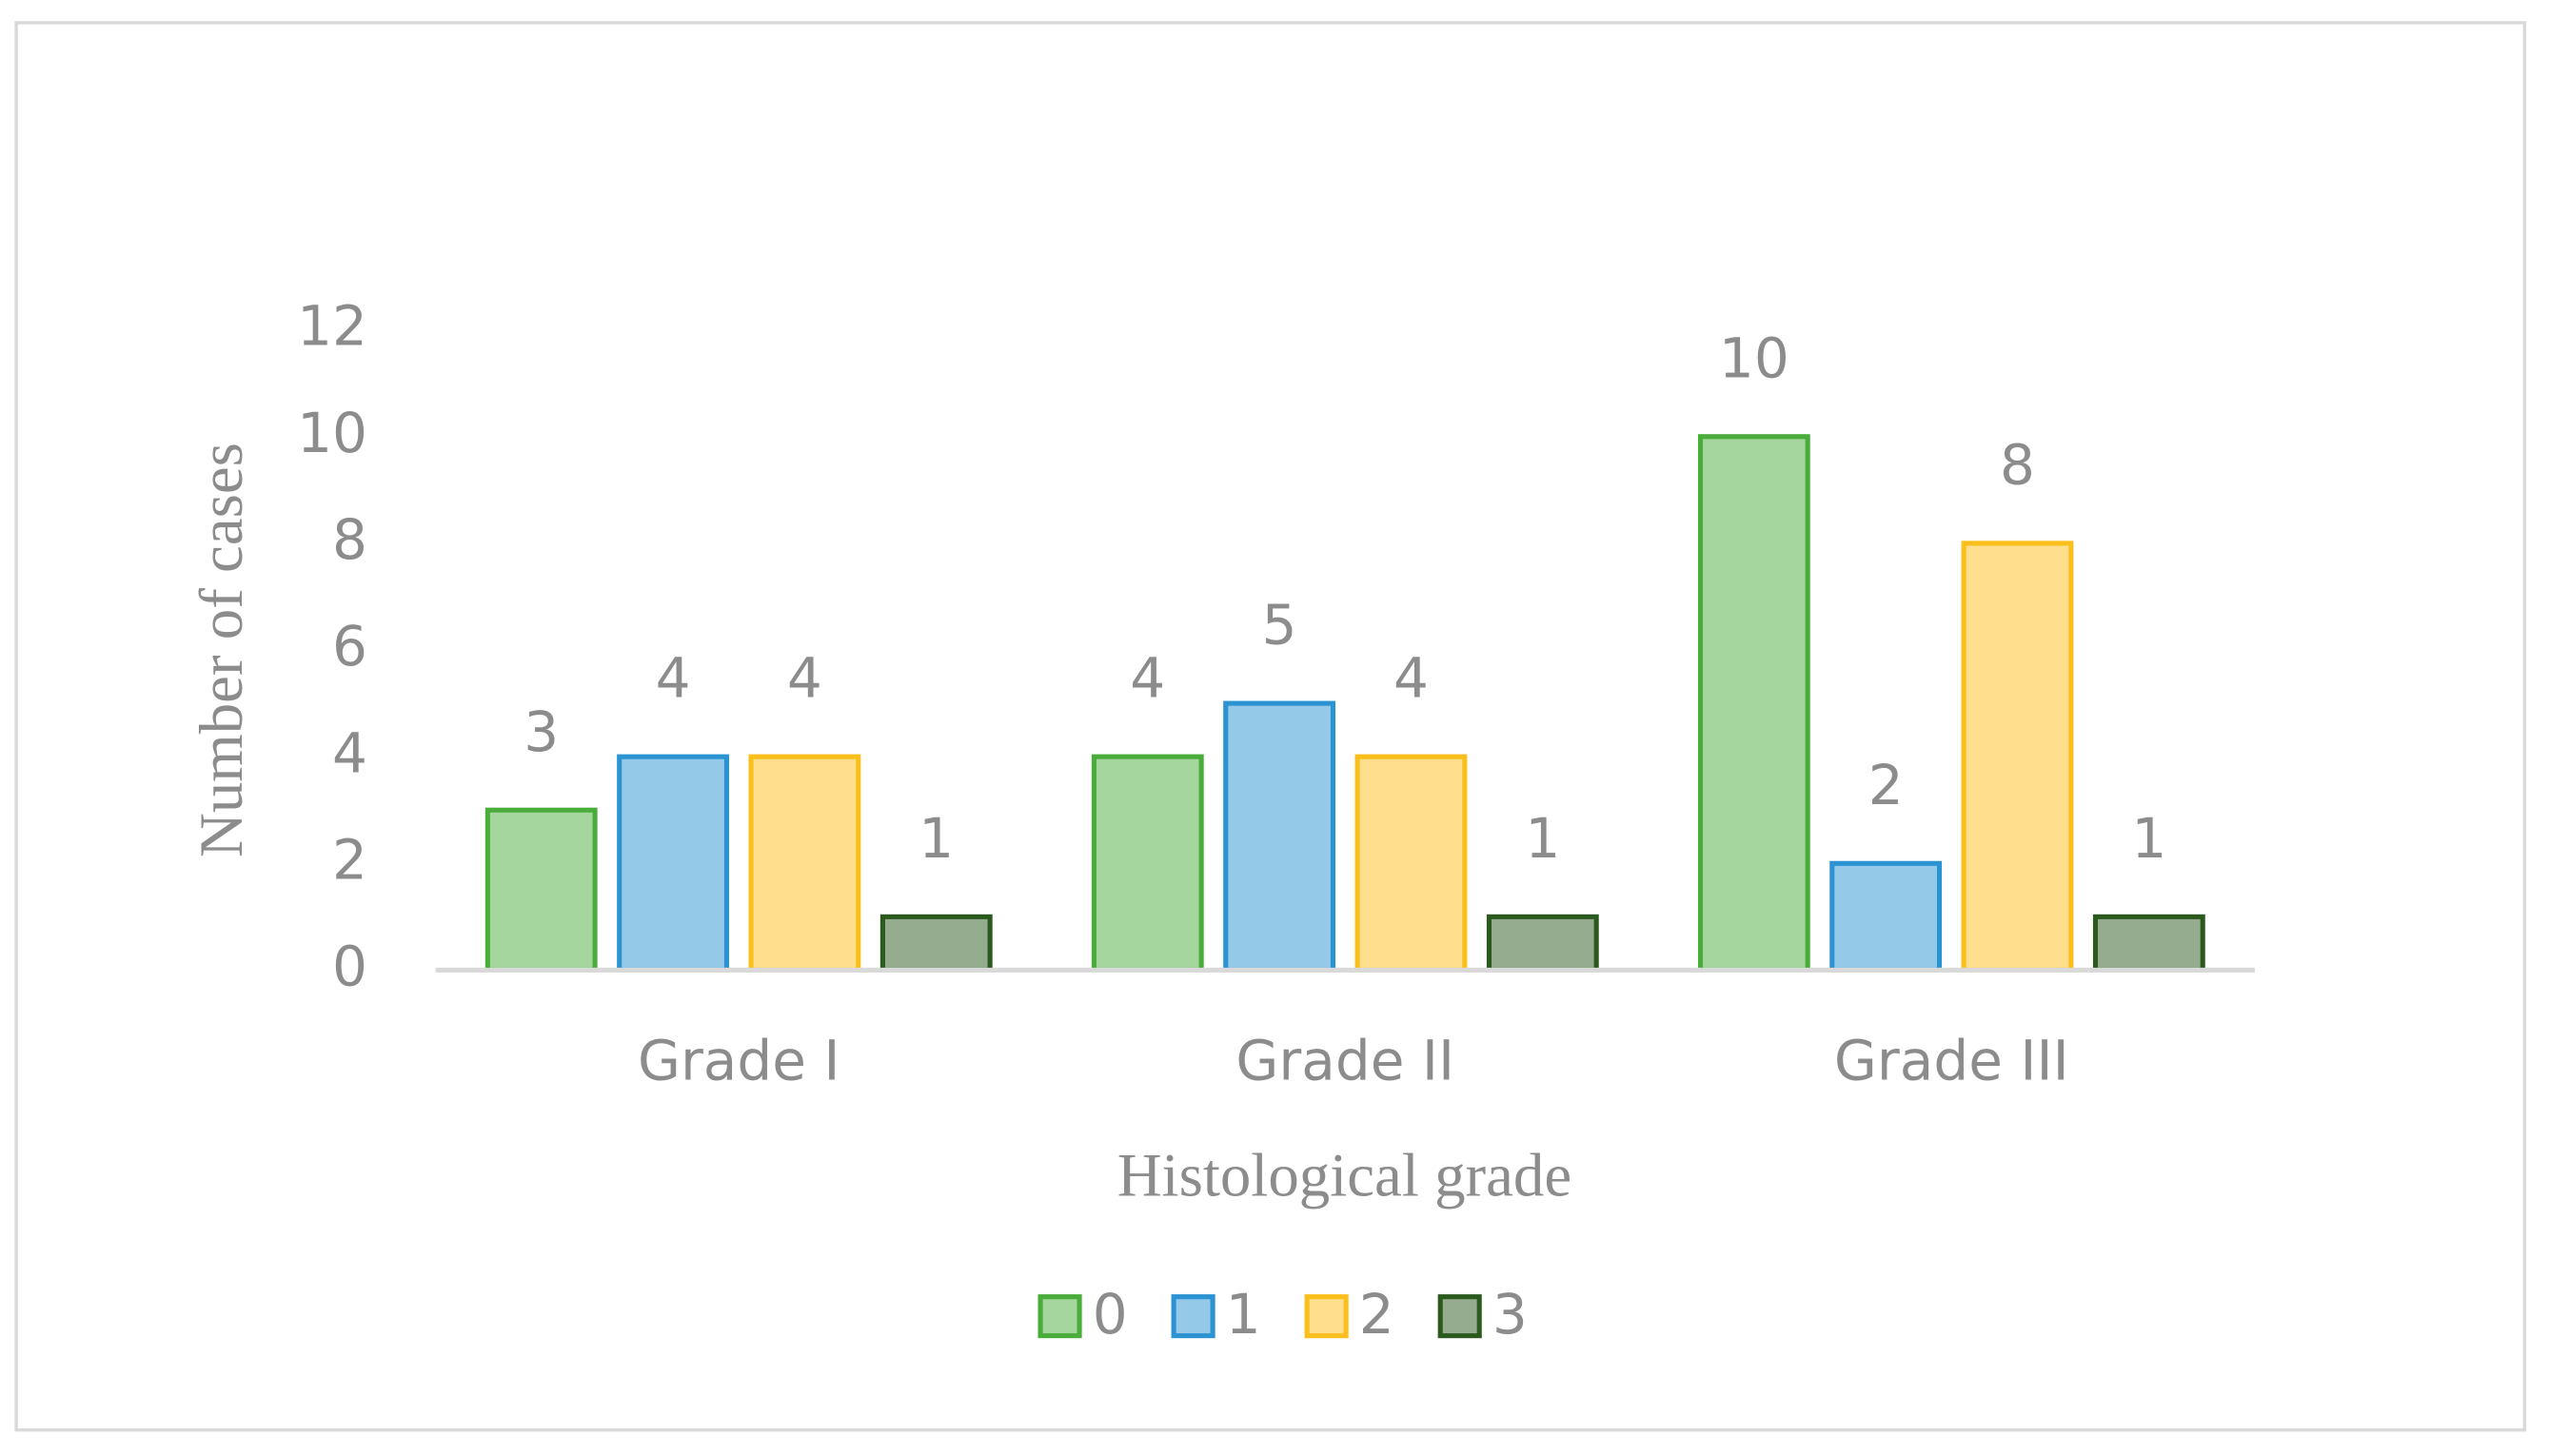  I want to click on y-axis-title: Number of cases, so click(222, 650).